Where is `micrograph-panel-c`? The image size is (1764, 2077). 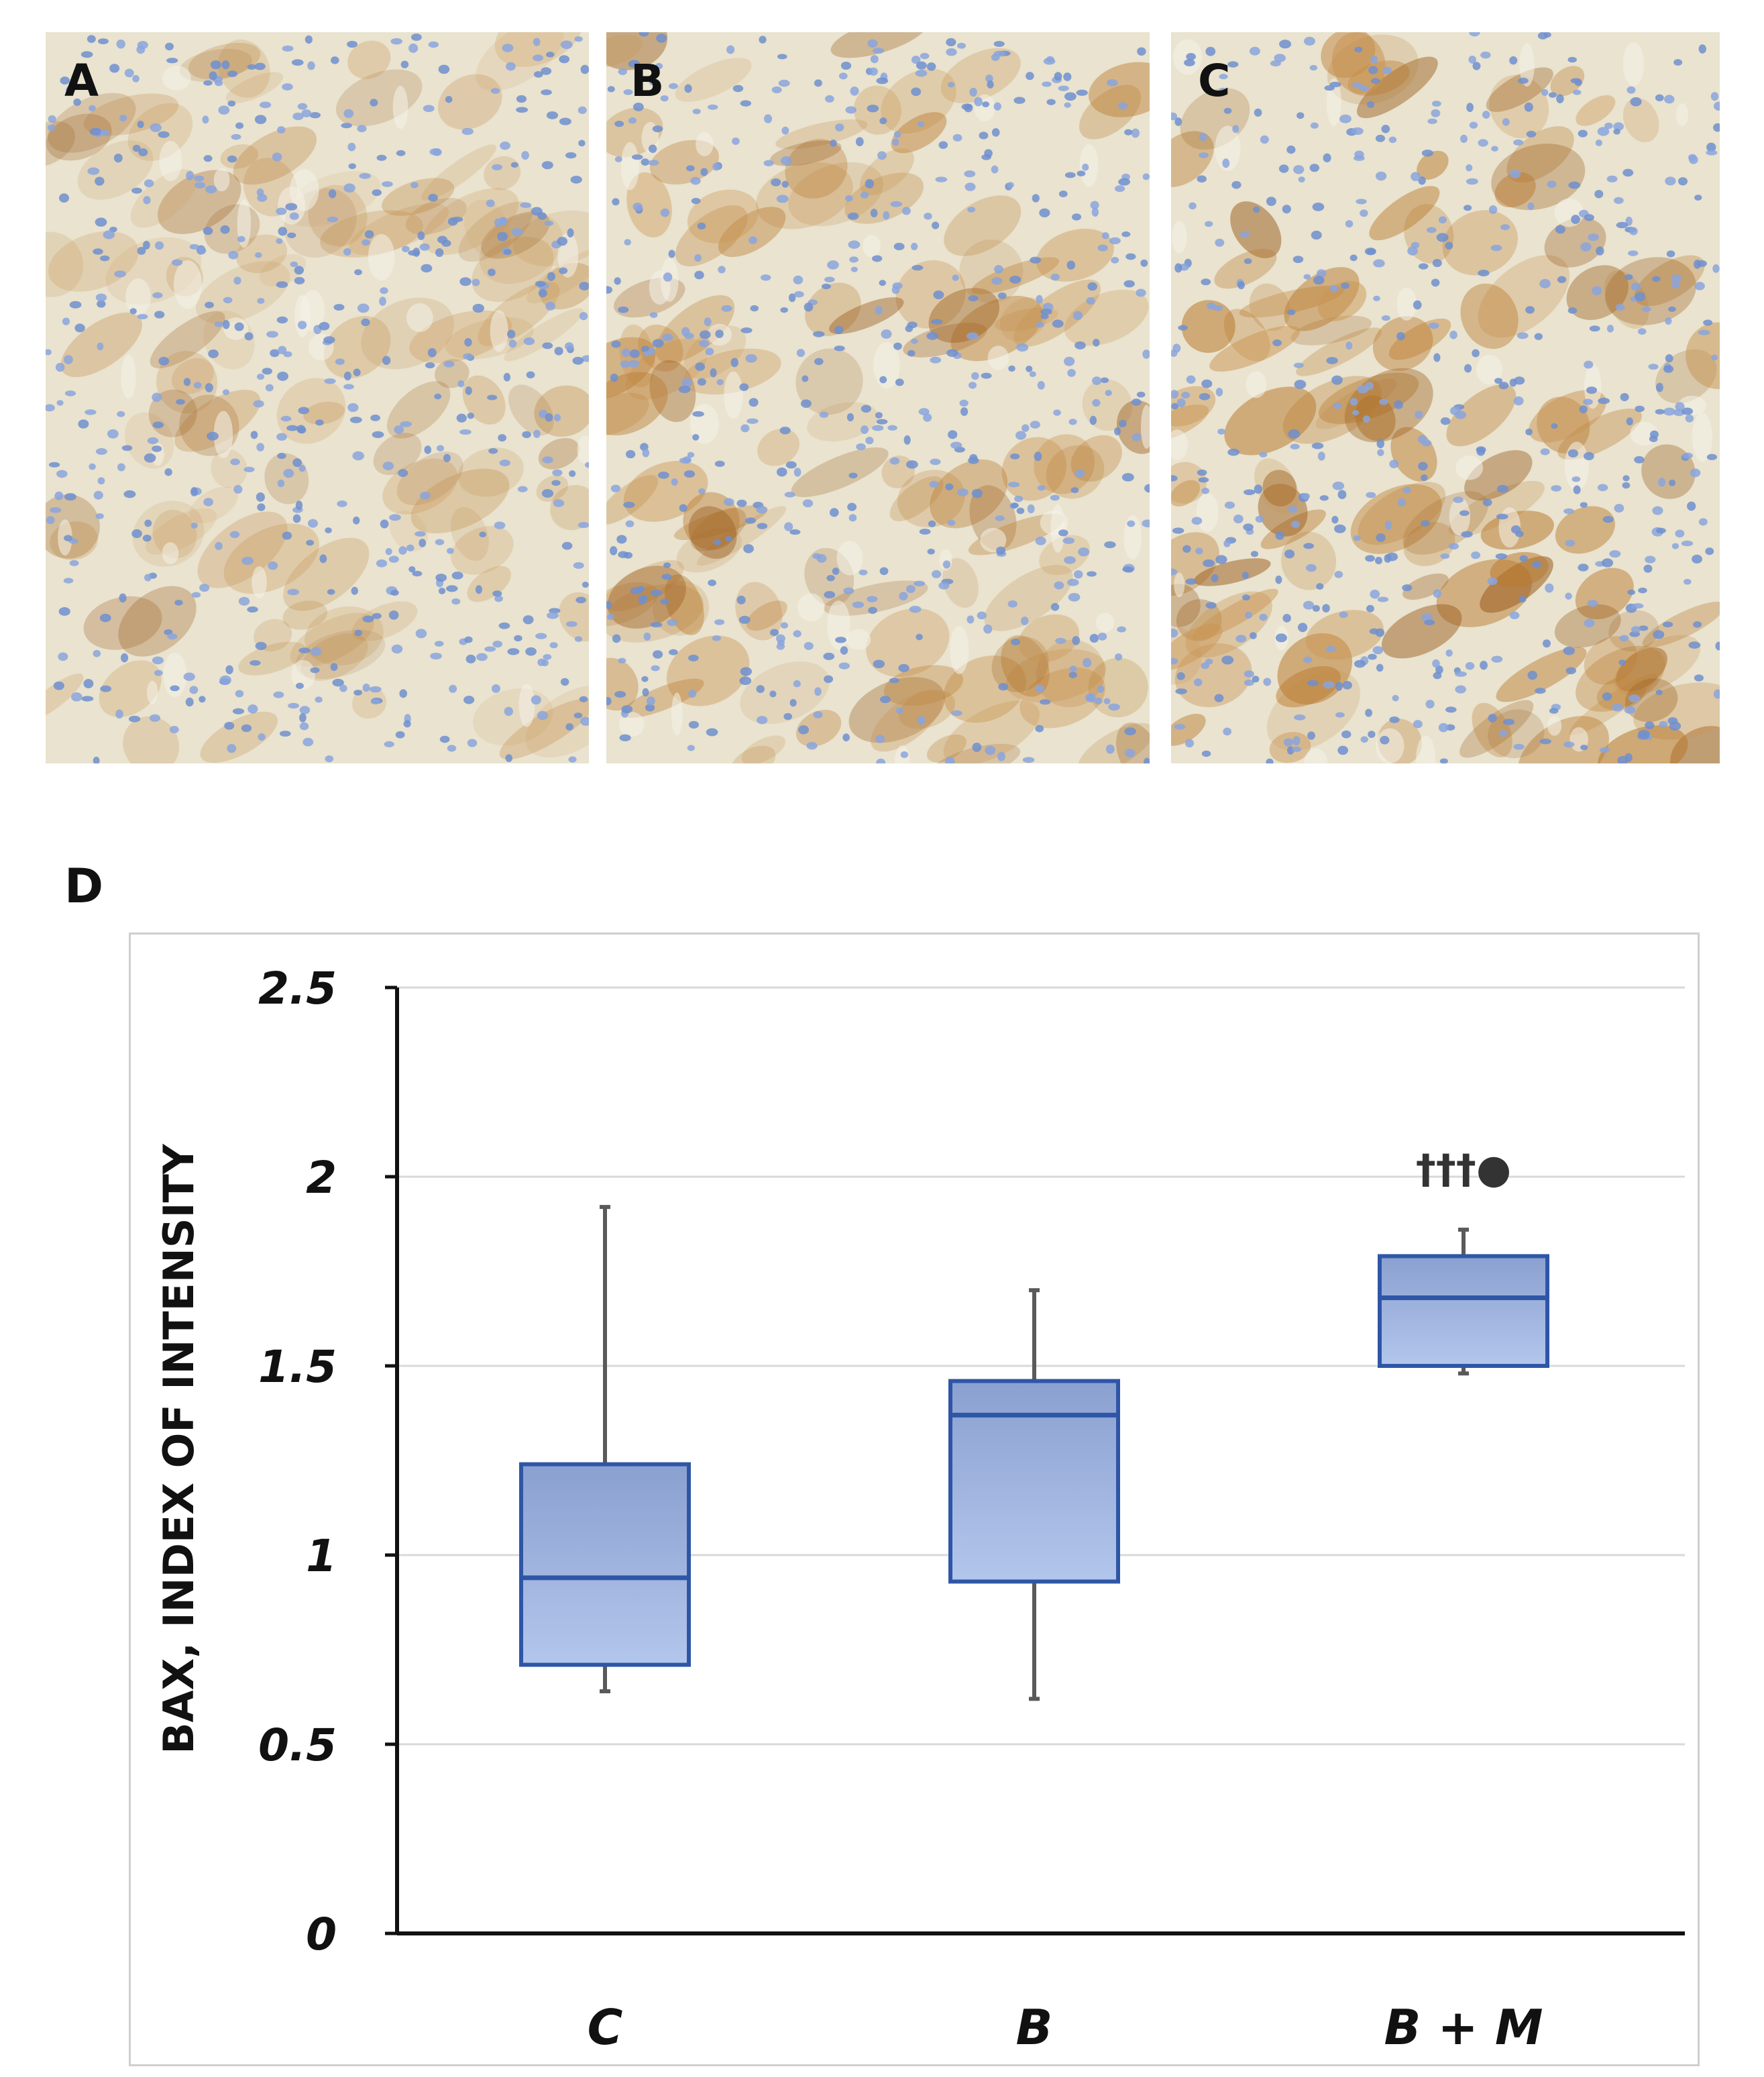 micrograph-panel-c is located at coordinates (1446, 397).